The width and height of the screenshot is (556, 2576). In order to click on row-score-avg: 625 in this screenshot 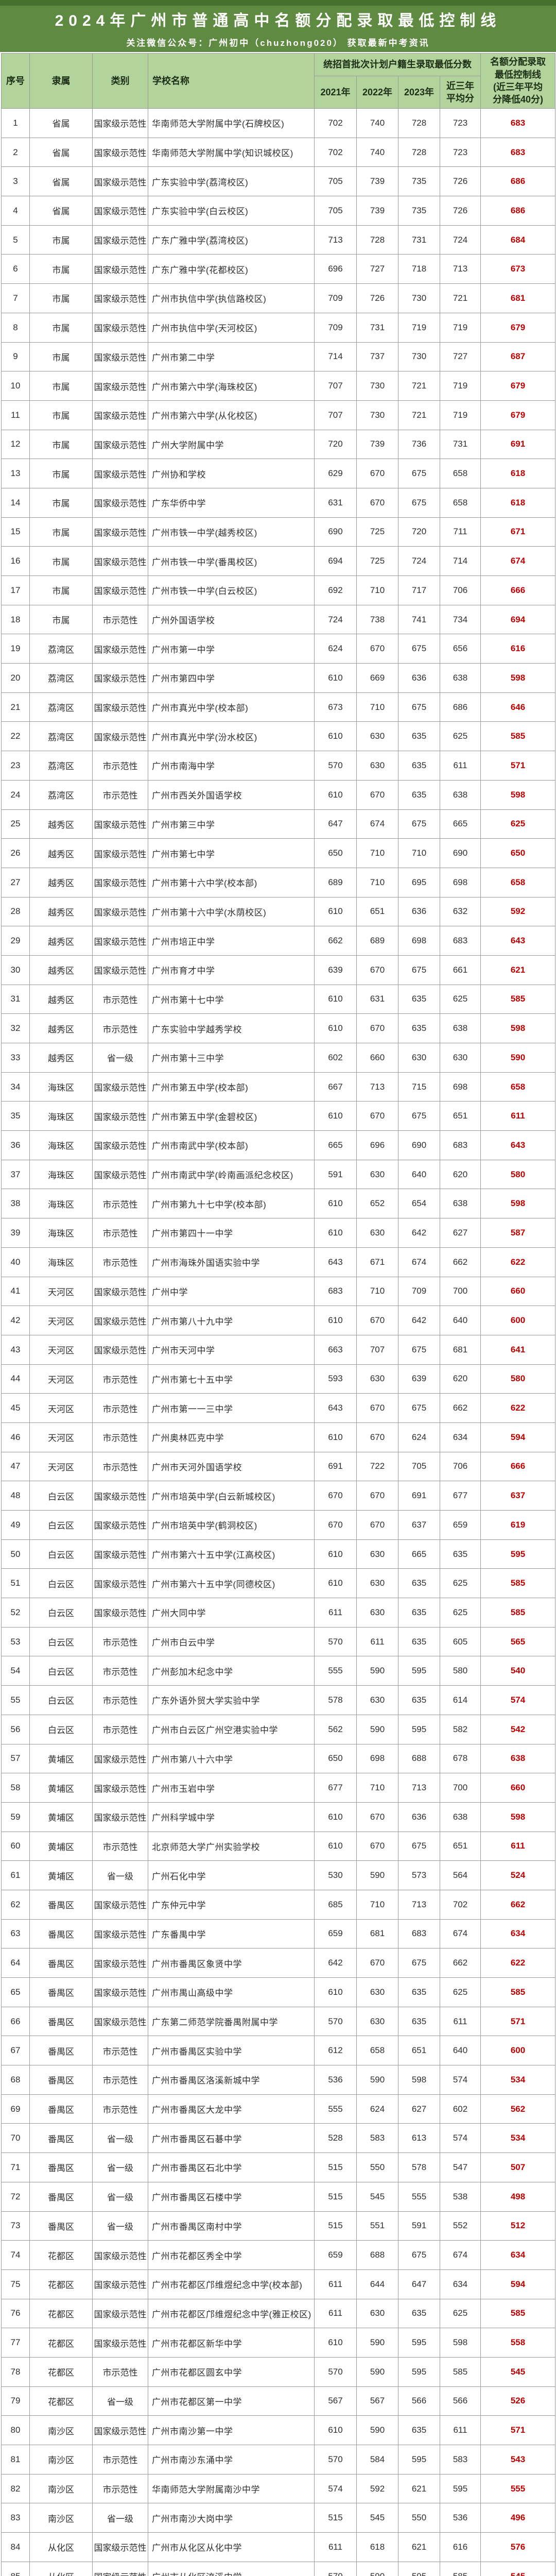, I will do `click(460, 1583)`.